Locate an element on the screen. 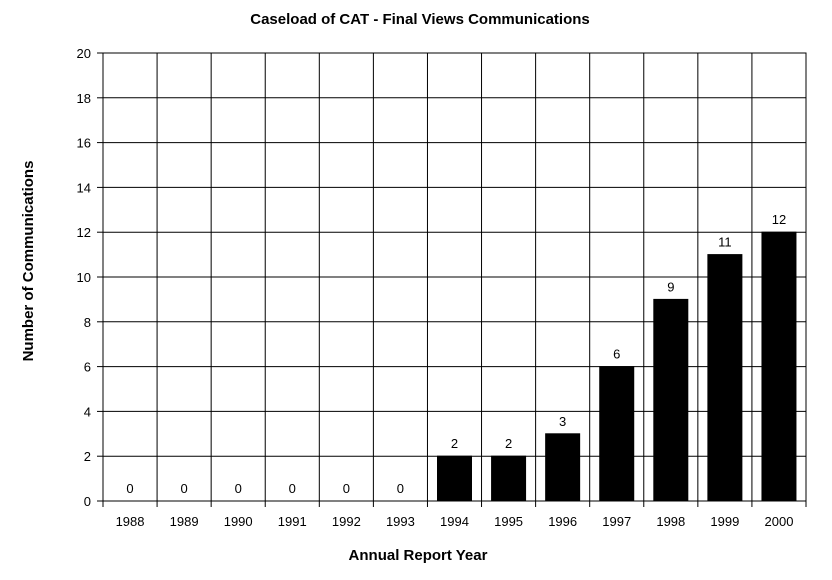 The image size is (832, 580). bar-1994 is located at coordinates (454, 478).